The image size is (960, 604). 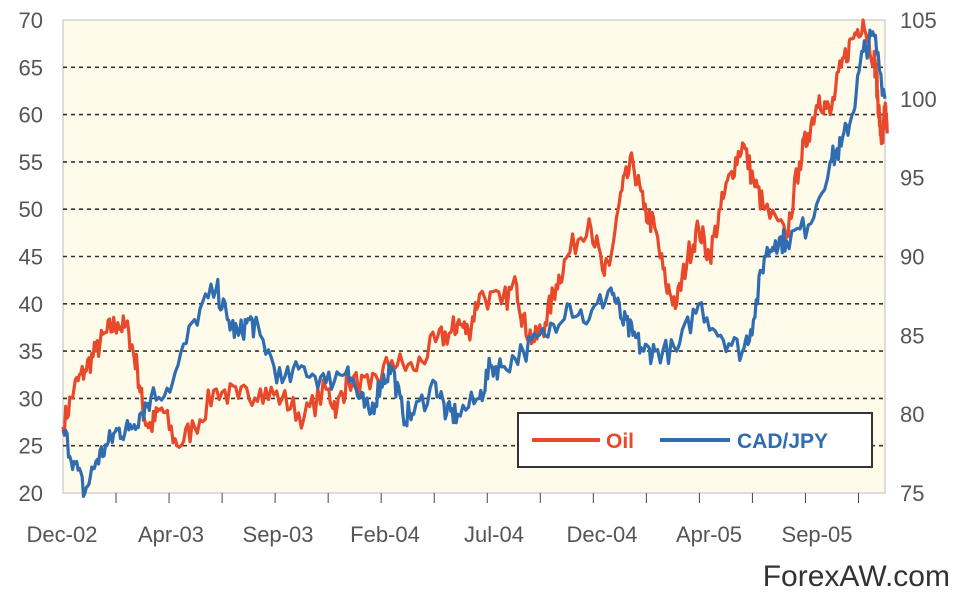 I want to click on left-tick-label: 40, so click(x=31, y=304).